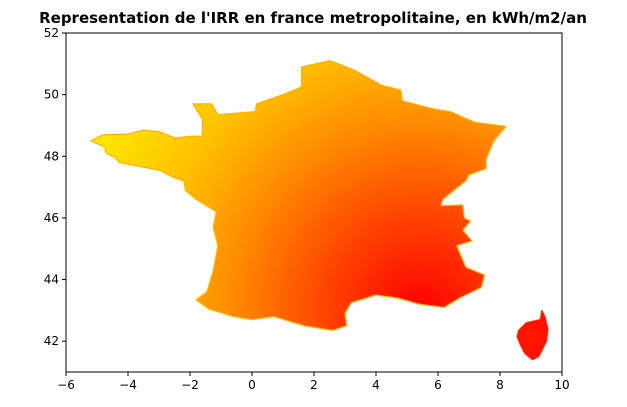 The height and width of the screenshot is (407, 627). I want to click on y-tick-label: 46, so click(51, 218).